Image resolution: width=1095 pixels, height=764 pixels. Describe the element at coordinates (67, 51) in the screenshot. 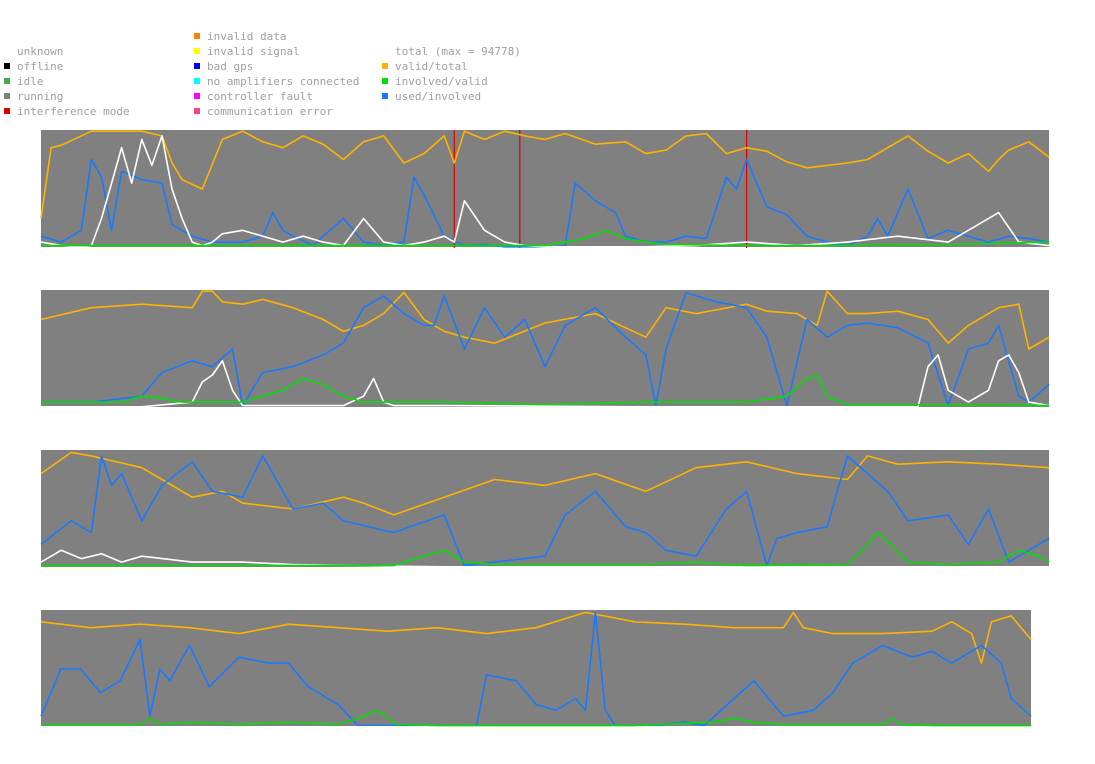

I see `legend-item: unknown` at that location.